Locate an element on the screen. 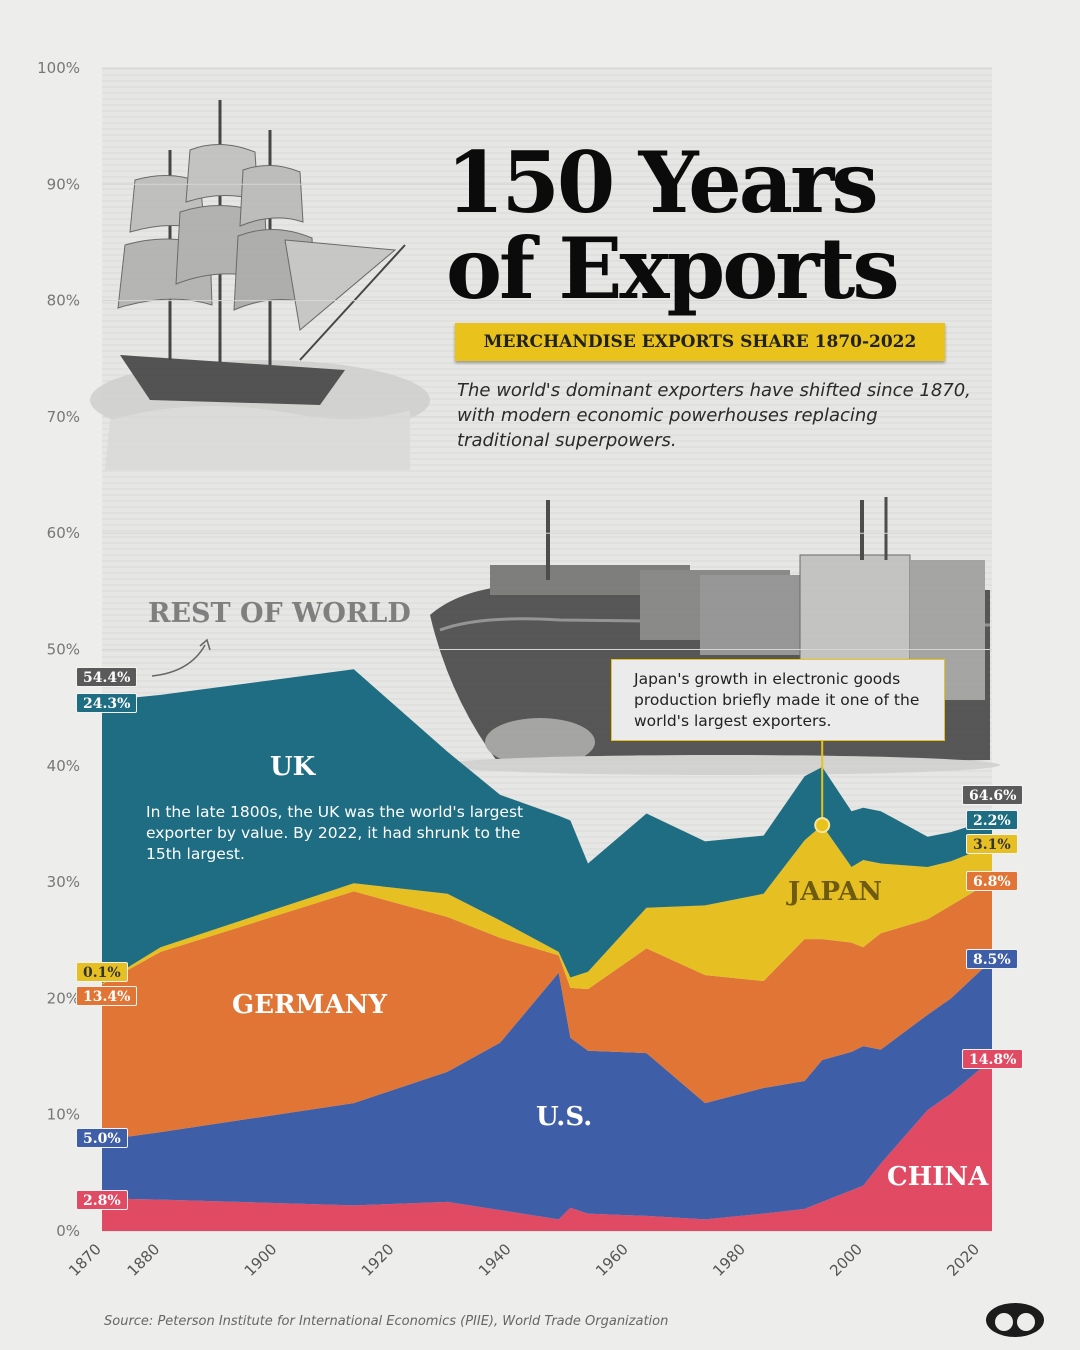 This screenshot has width=1080, height=1350. page-title: 150 Years of Exports is located at coordinates (673, 225).